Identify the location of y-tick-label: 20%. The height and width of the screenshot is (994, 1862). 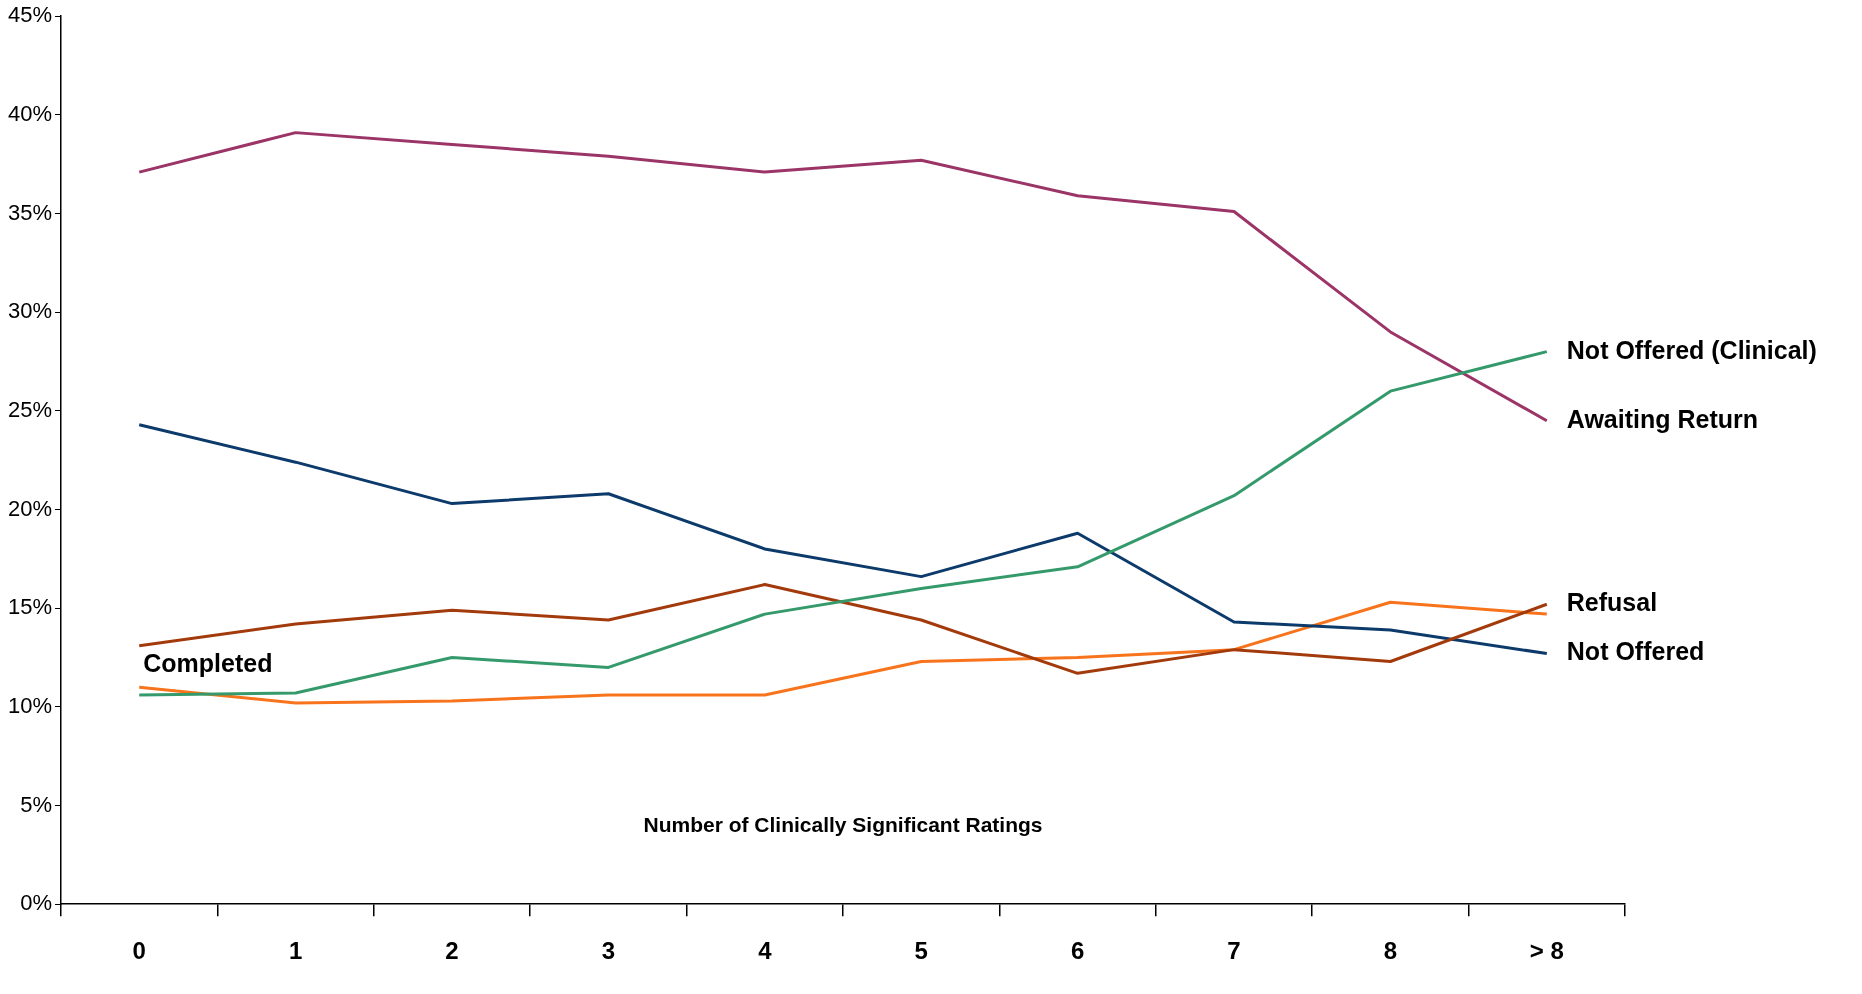
(30, 508).